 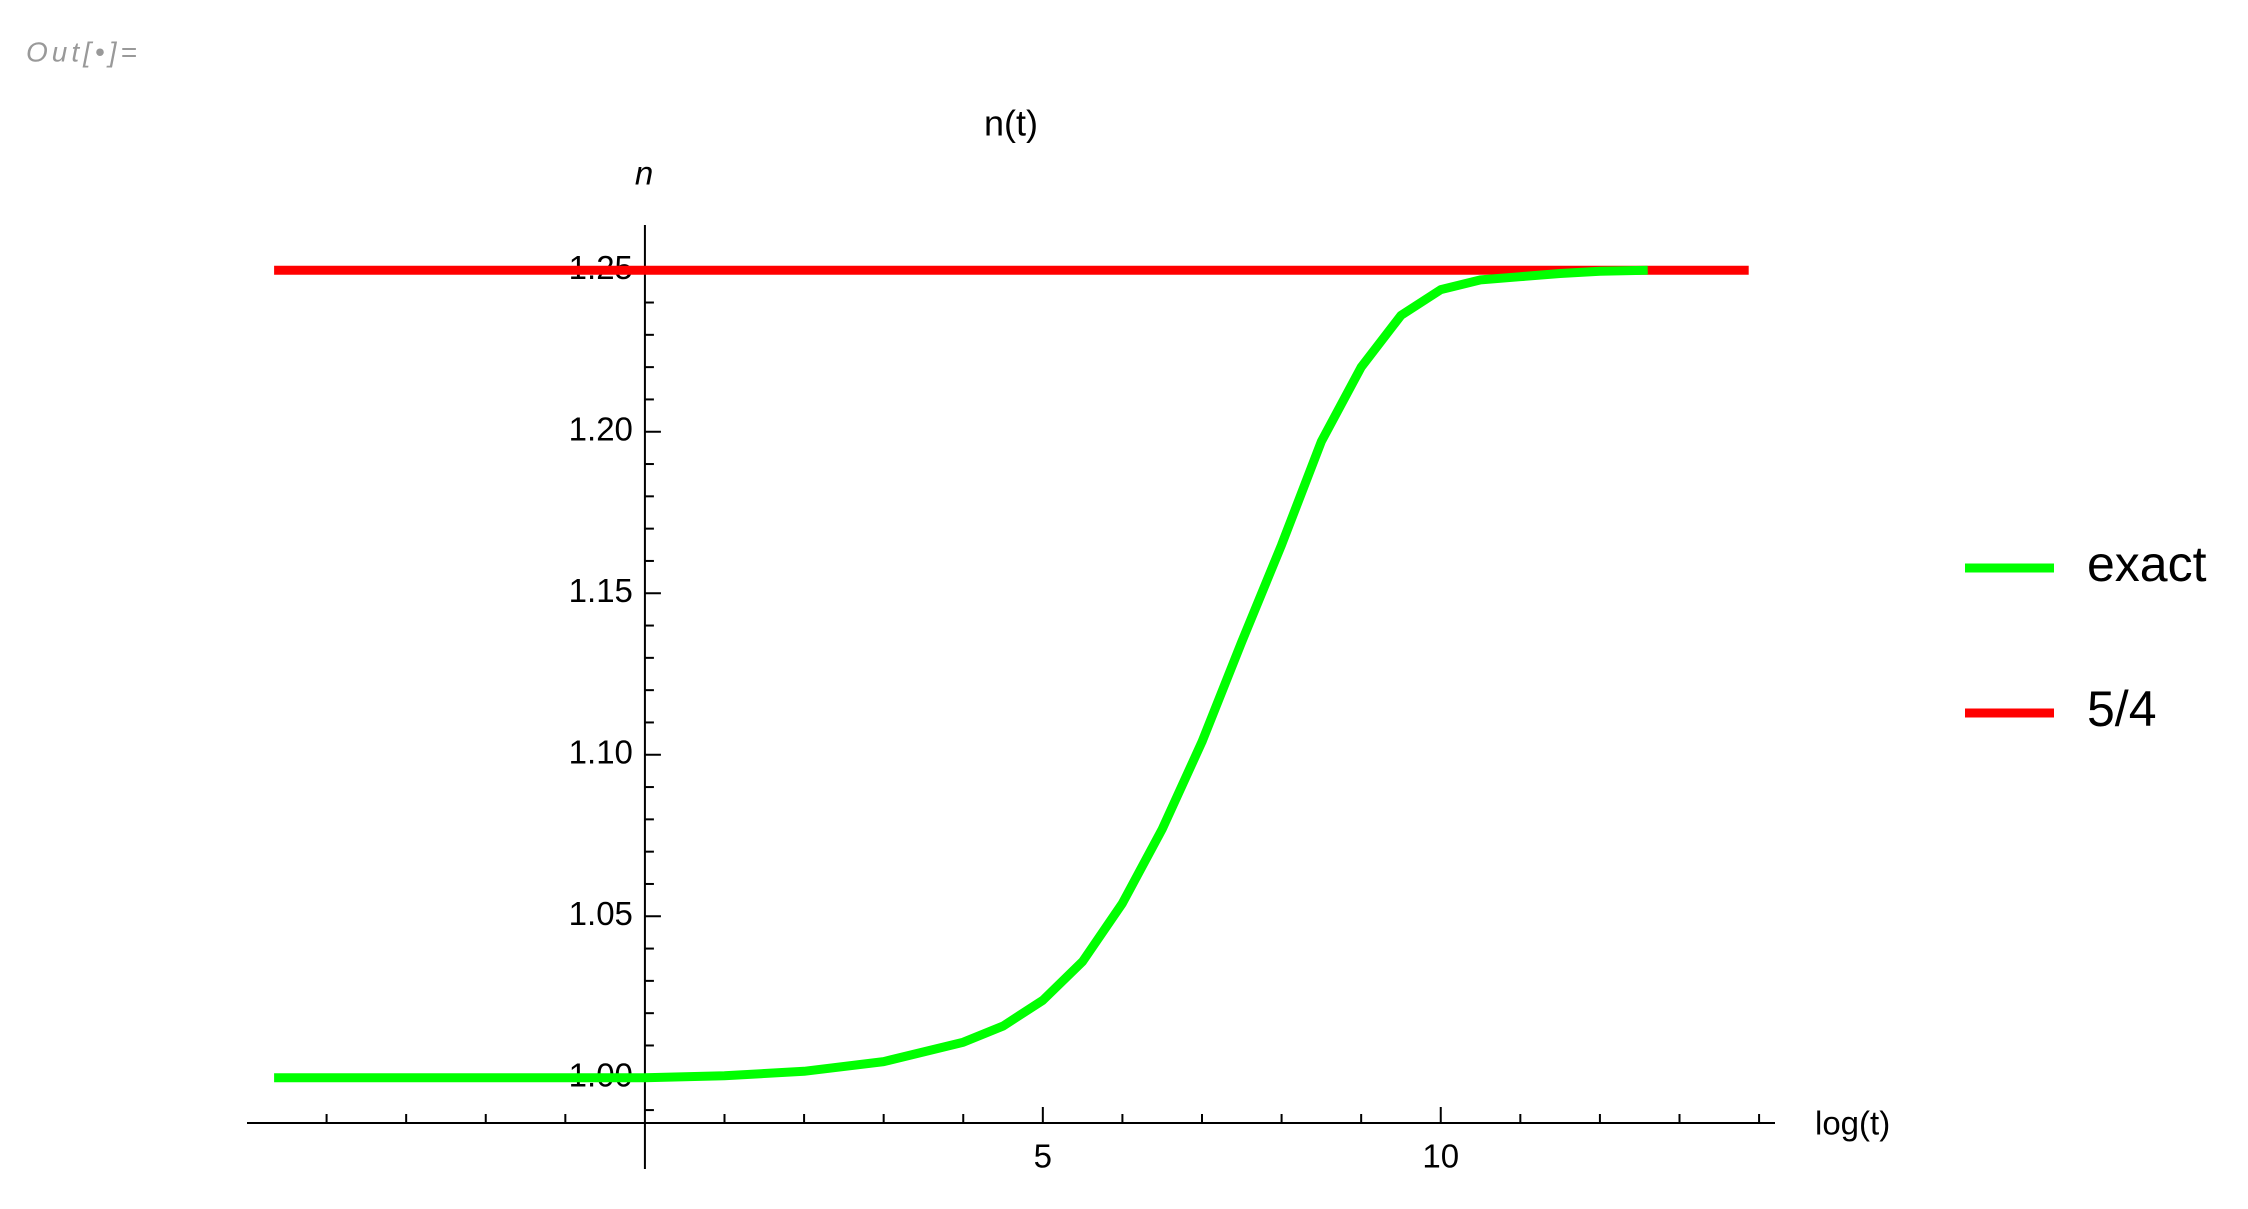 I want to click on x-axis-label: log(t), so click(x=1852, y=1123).